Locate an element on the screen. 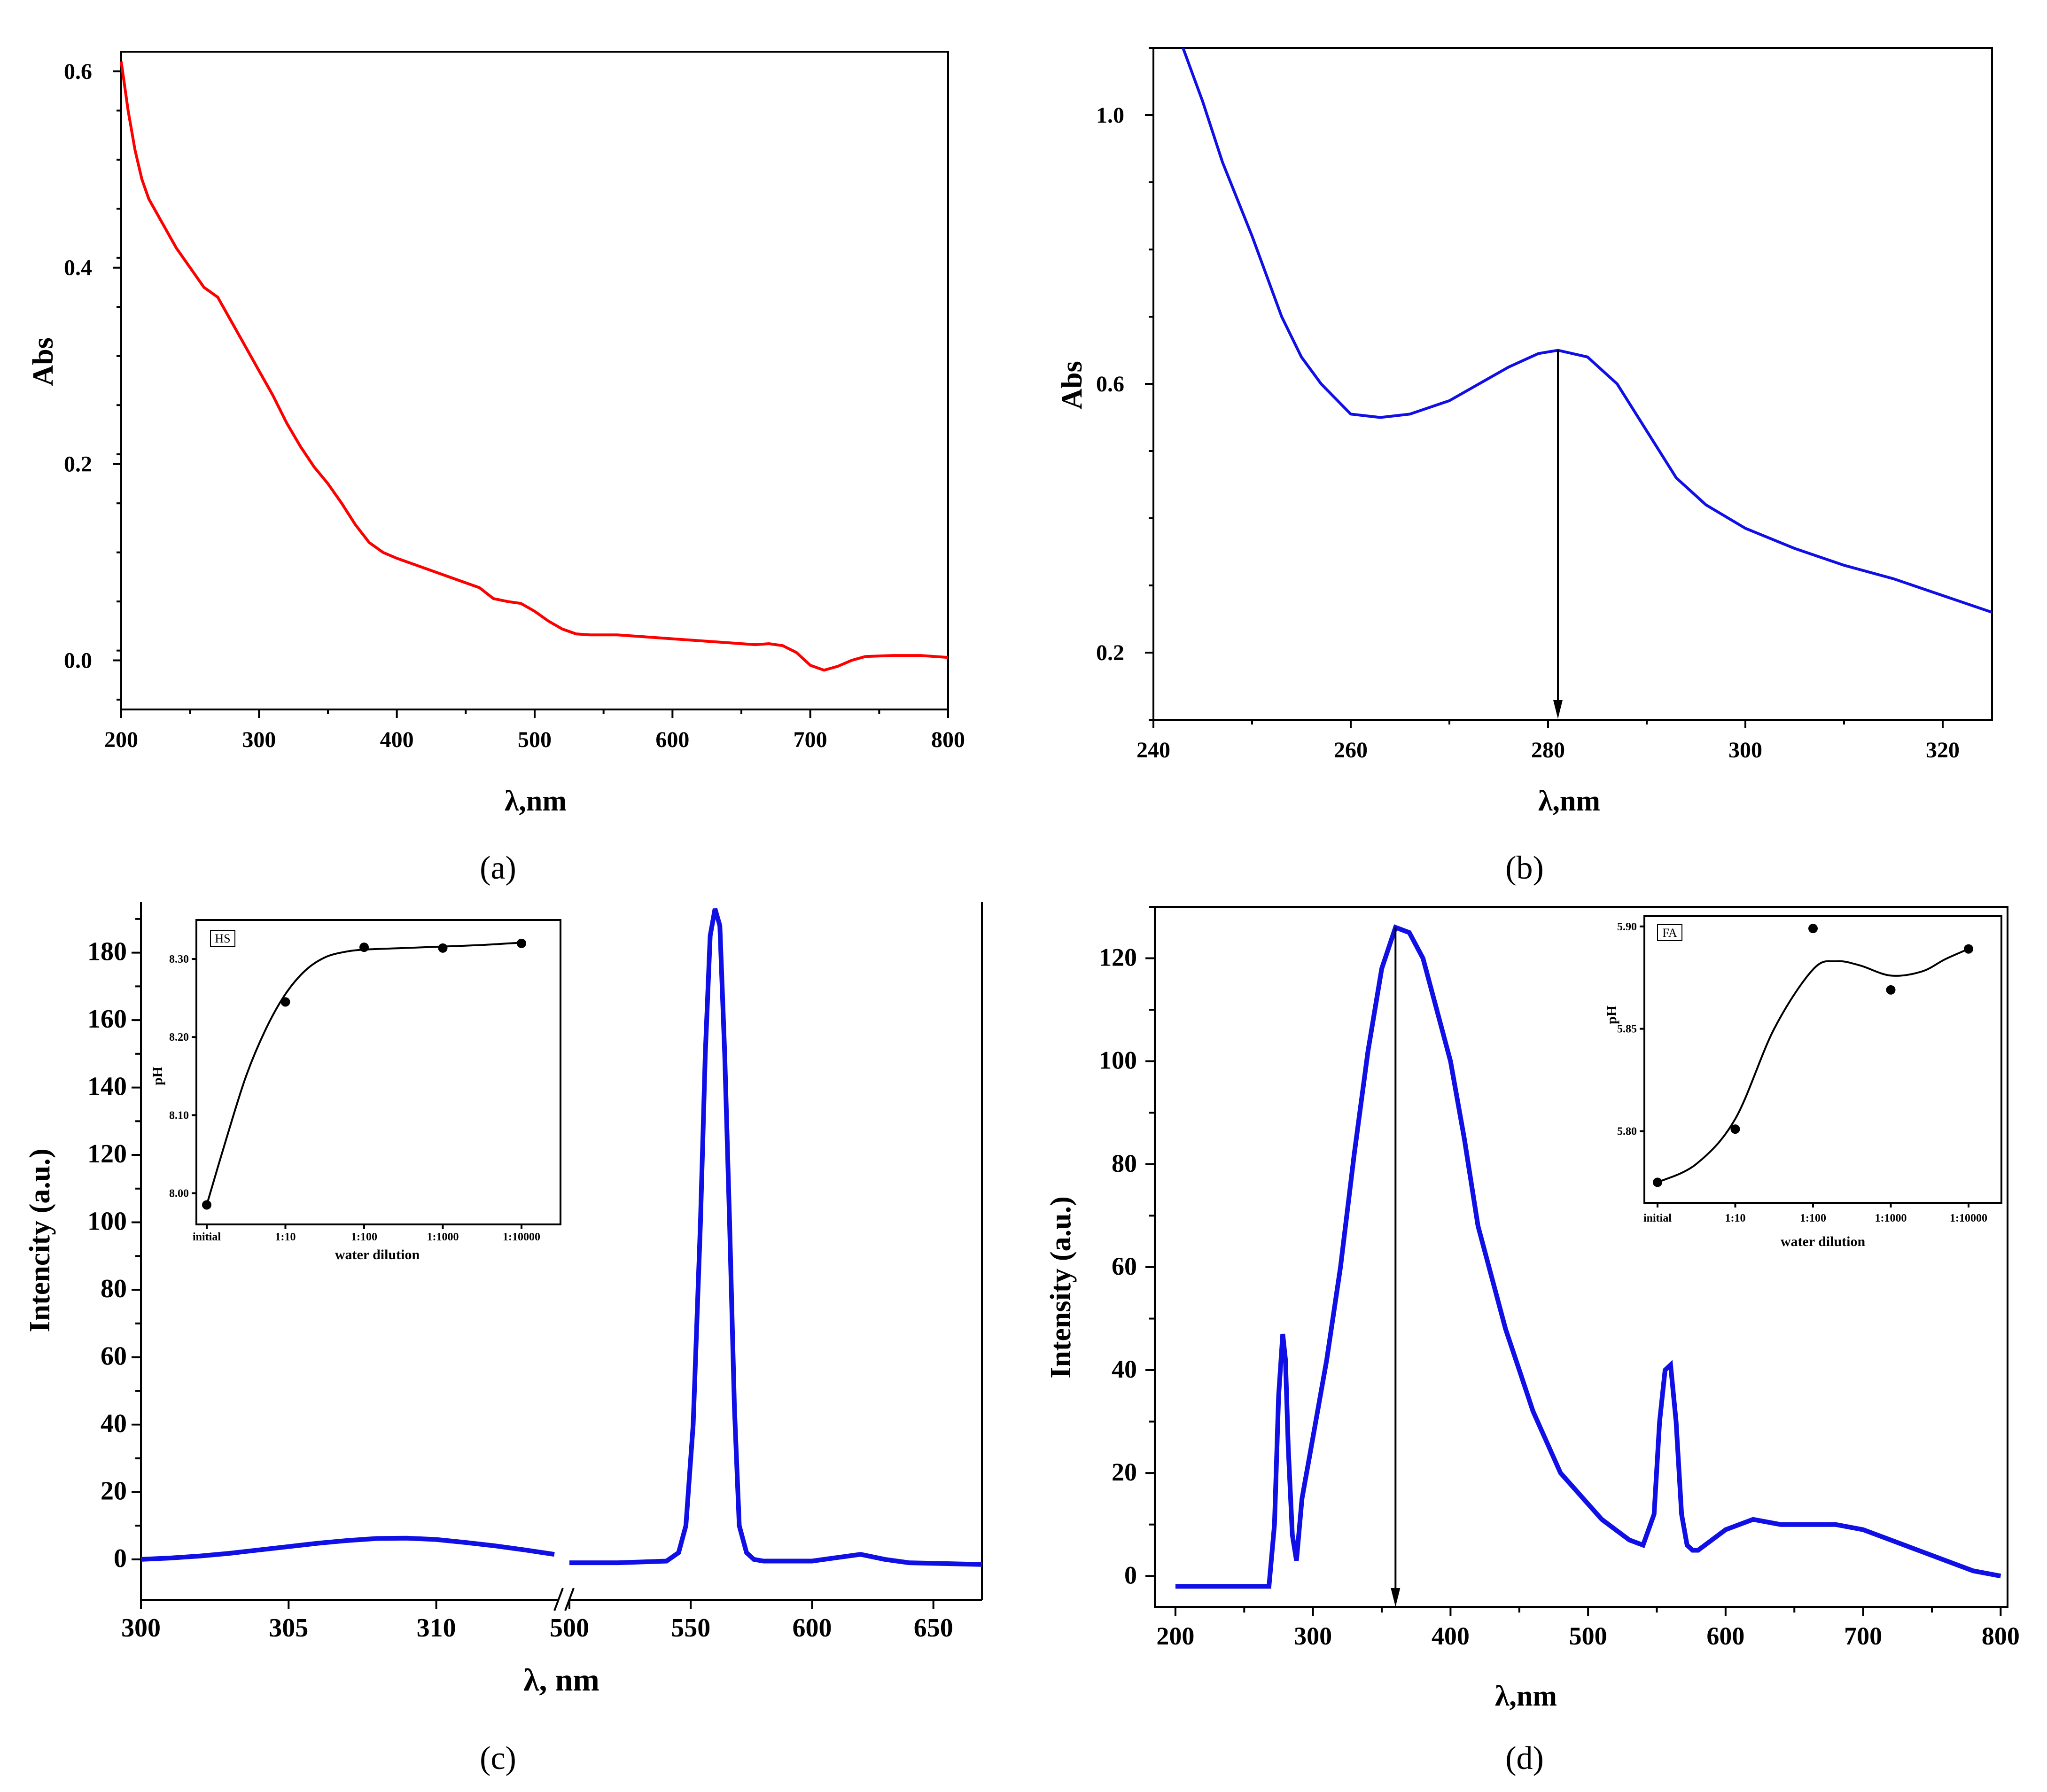  panel-c-inset-points is located at coordinates (364, 1074).